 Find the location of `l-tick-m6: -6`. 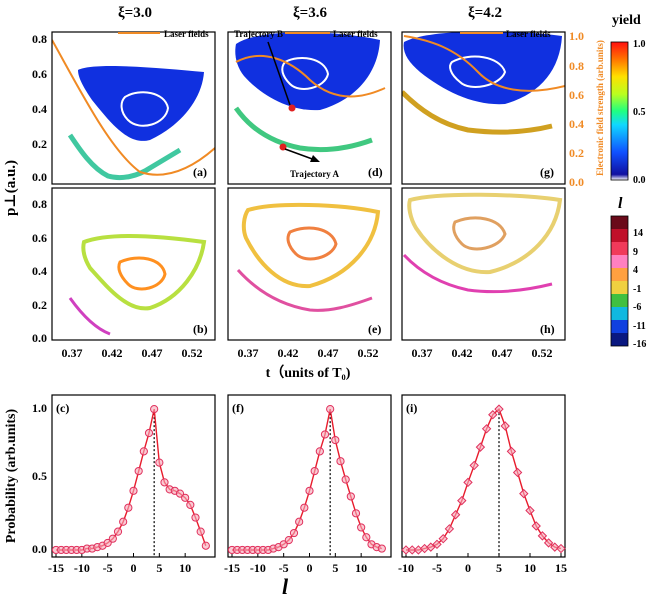

l-tick-m6: -6 is located at coordinates (637, 307).